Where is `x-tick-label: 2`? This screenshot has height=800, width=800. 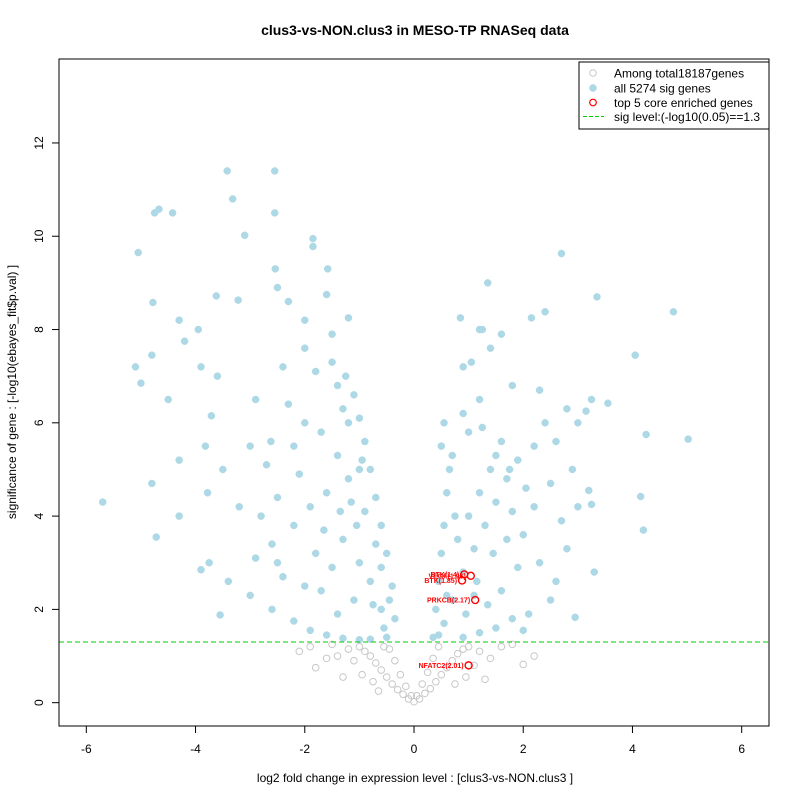
x-tick-label: 2 is located at coordinates (523, 749).